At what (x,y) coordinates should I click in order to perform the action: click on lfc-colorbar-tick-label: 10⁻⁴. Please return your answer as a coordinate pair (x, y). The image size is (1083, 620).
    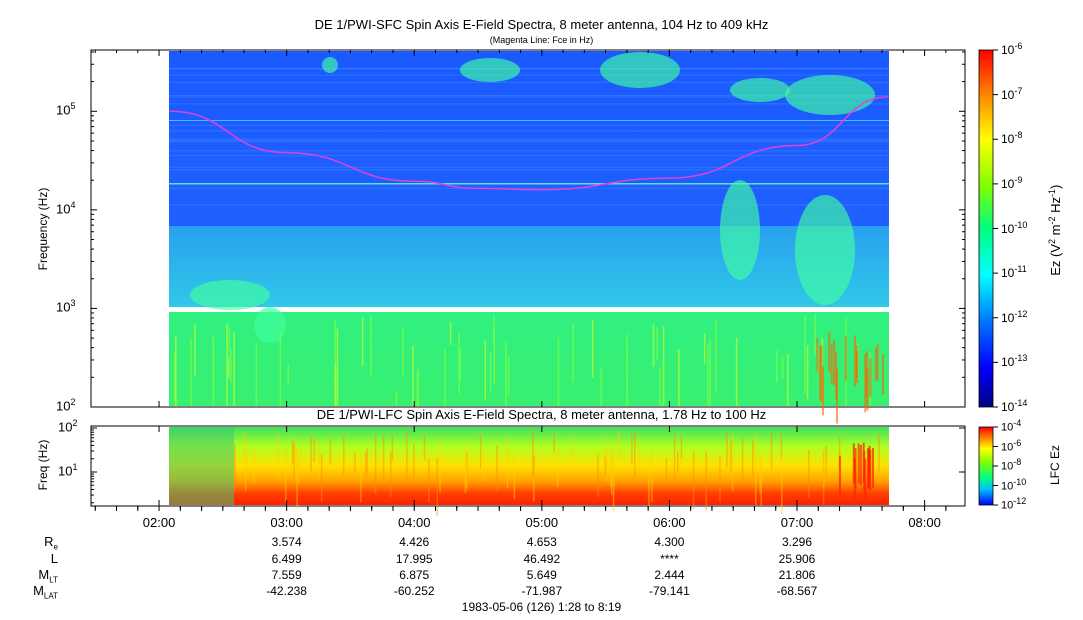
    Looking at the image, I should click on (1011, 426).